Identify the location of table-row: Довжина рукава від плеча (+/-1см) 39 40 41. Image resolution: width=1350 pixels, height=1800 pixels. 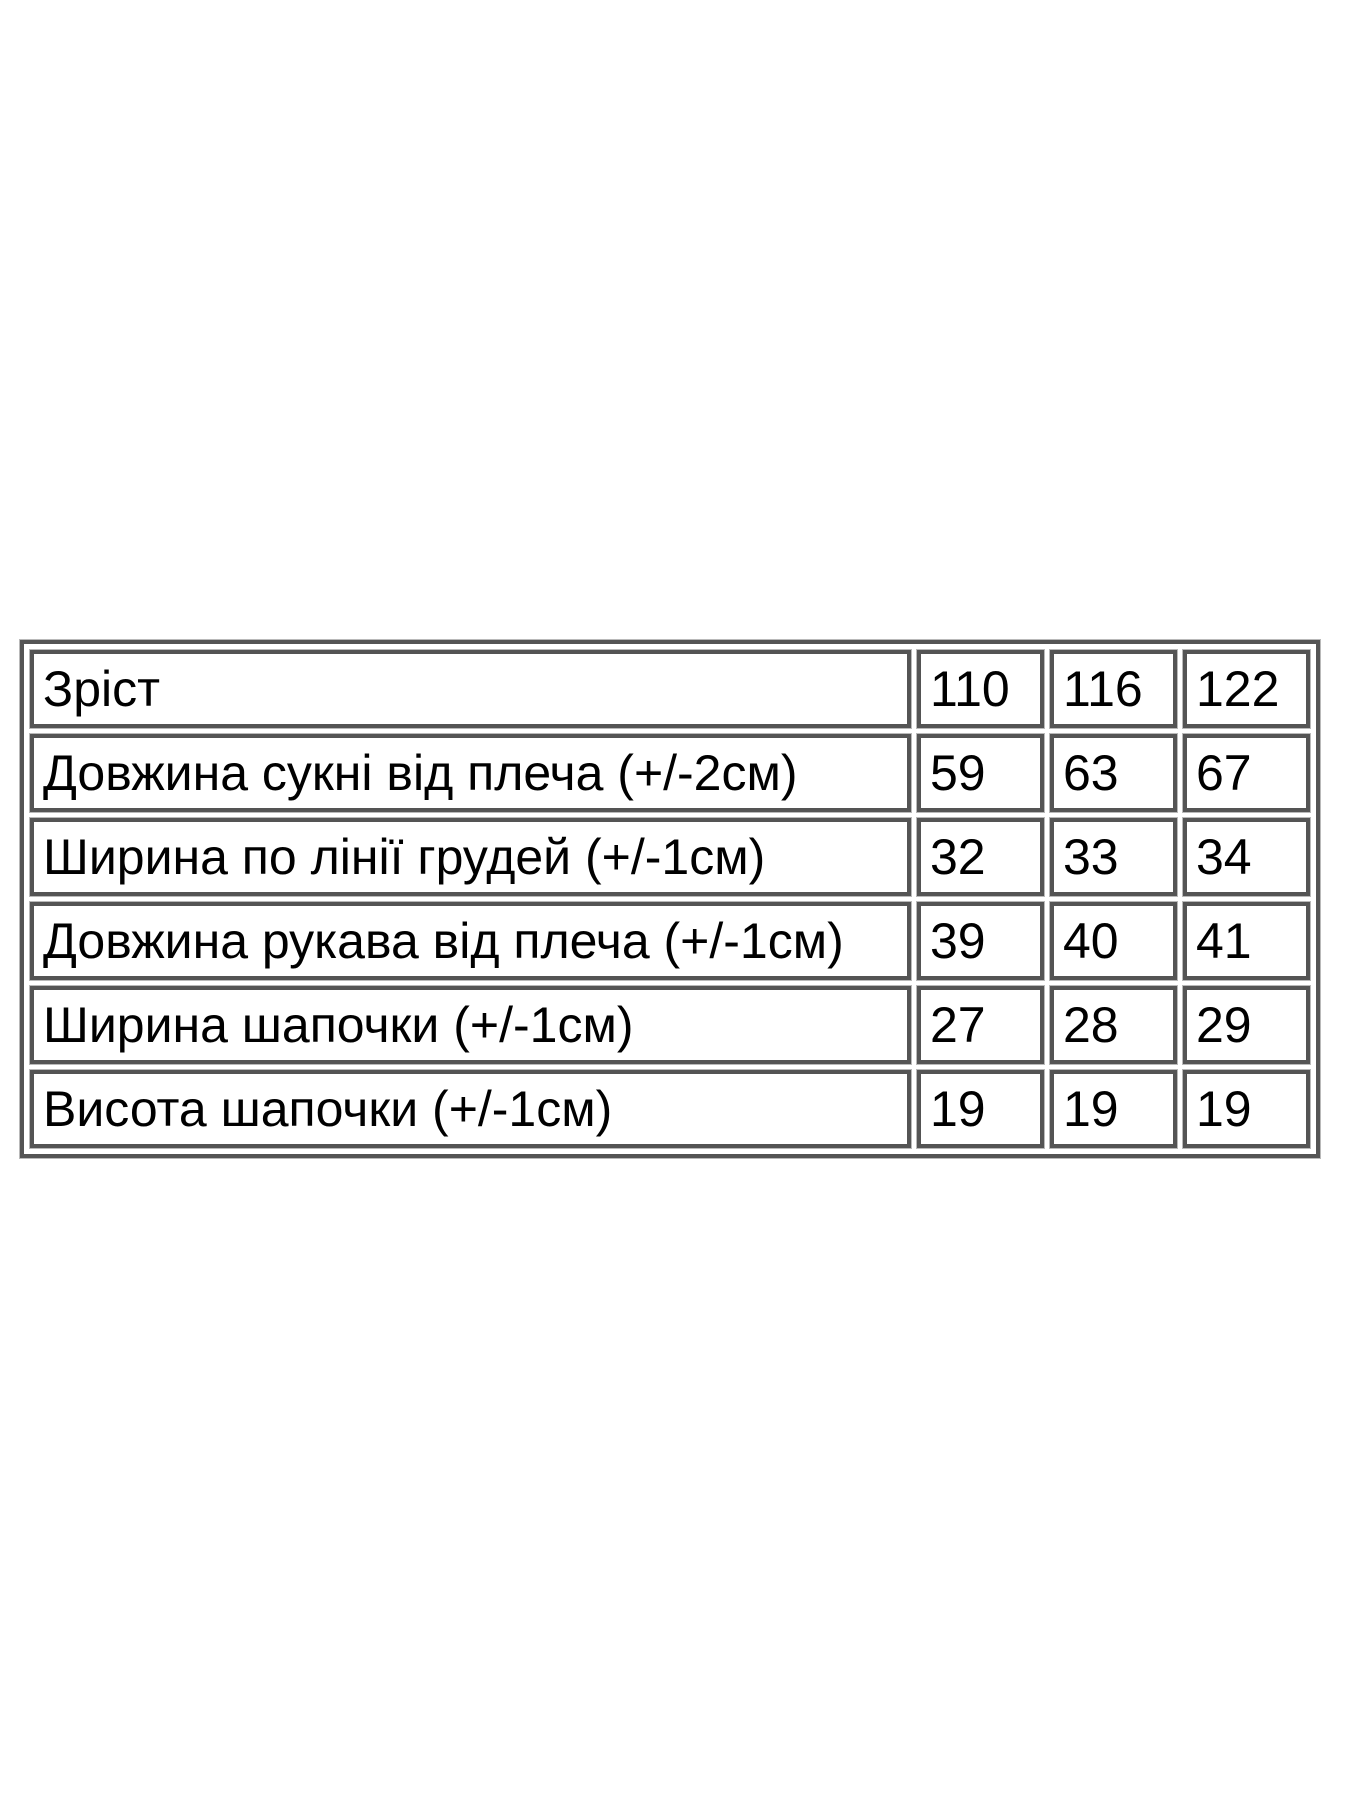
(670, 941).